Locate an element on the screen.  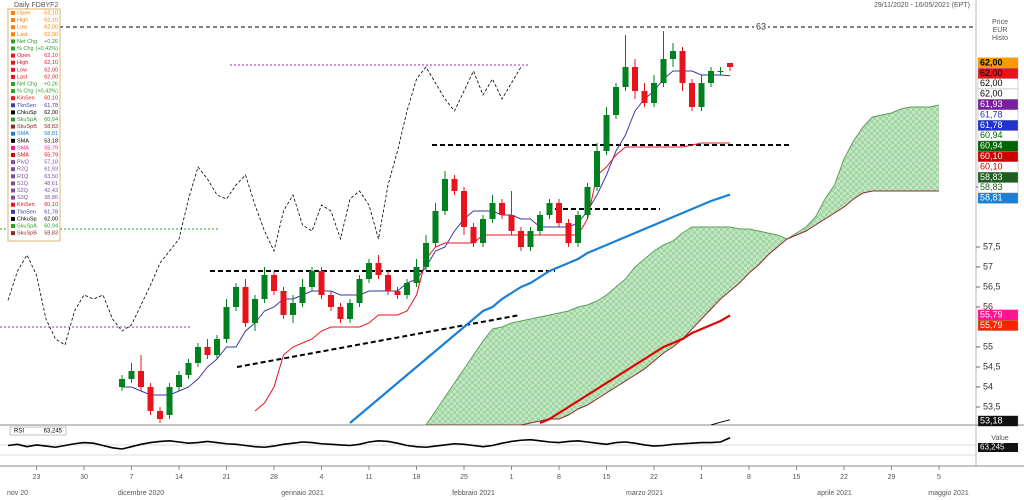
y-tick-label: 54 is located at coordinates (988, 386).